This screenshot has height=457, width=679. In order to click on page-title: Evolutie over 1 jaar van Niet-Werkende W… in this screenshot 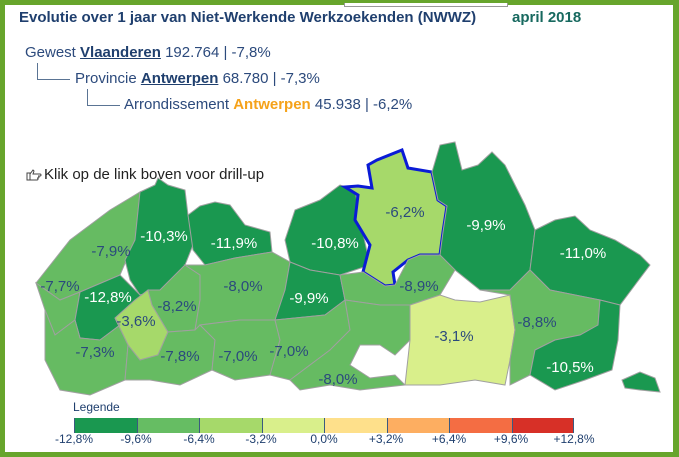, I will do `click(248, 17)`.